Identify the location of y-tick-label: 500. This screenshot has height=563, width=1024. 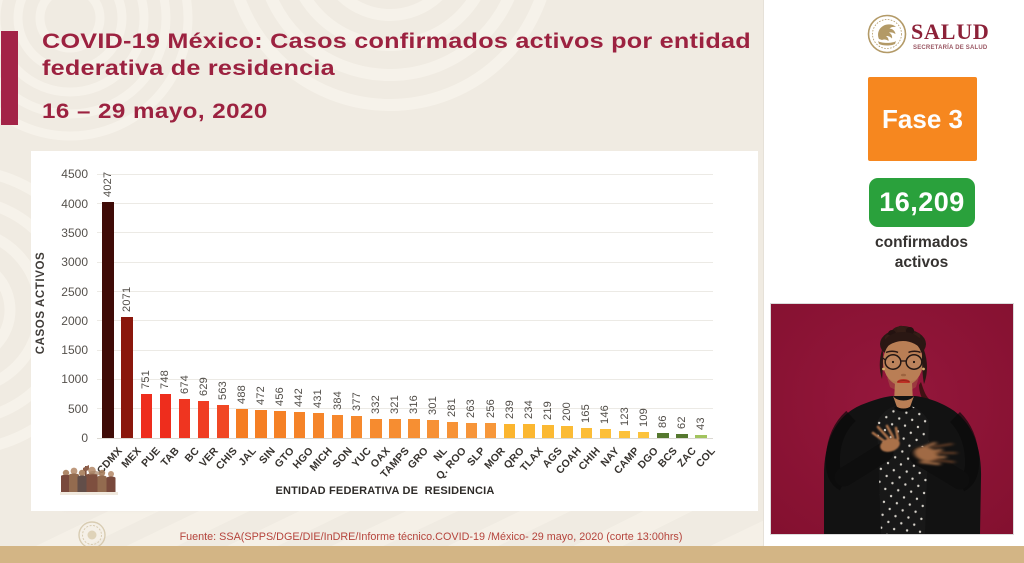
(77, 408).